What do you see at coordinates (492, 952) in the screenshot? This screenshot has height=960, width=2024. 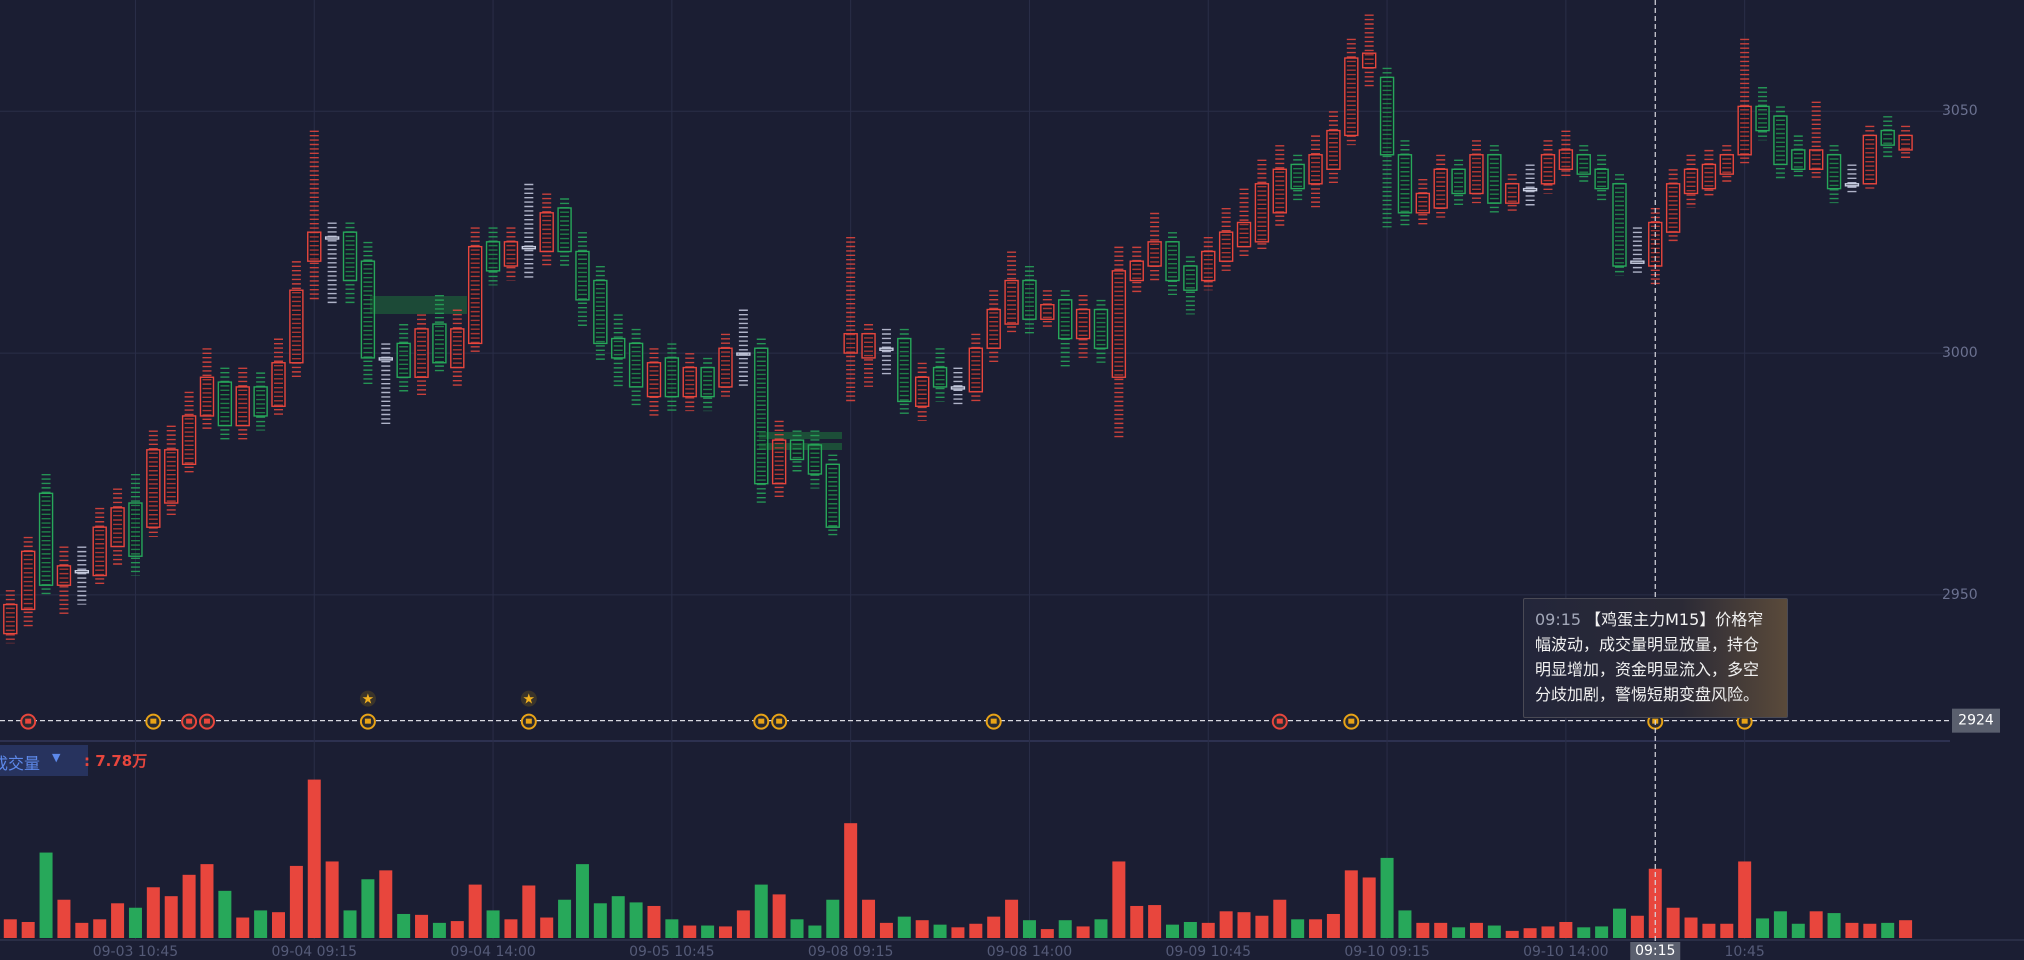 I see `x-tick-label: 09-04 14:00` at bounding box center [492, 952].